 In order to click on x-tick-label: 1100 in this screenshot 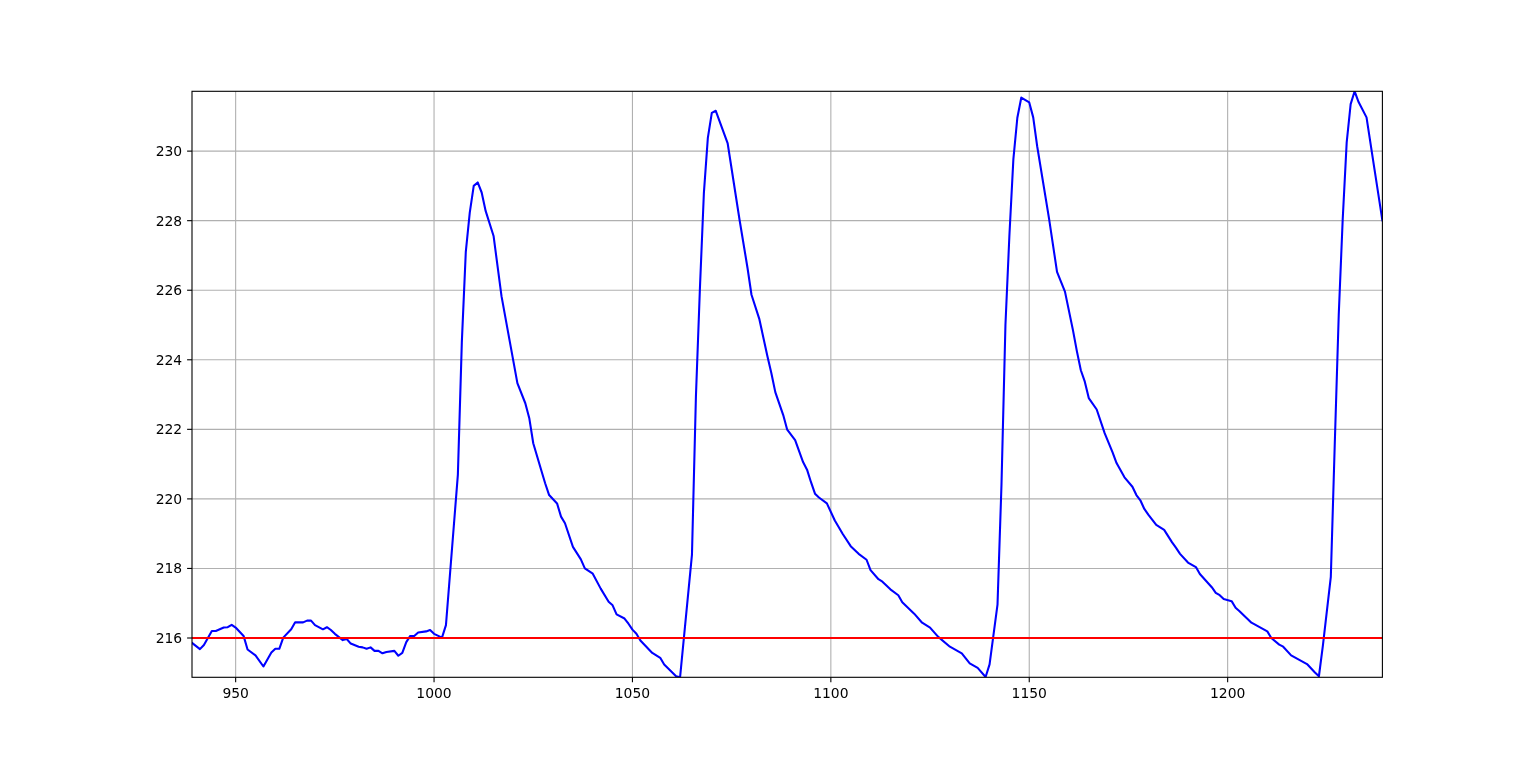, I will do `click(831, 693)`.